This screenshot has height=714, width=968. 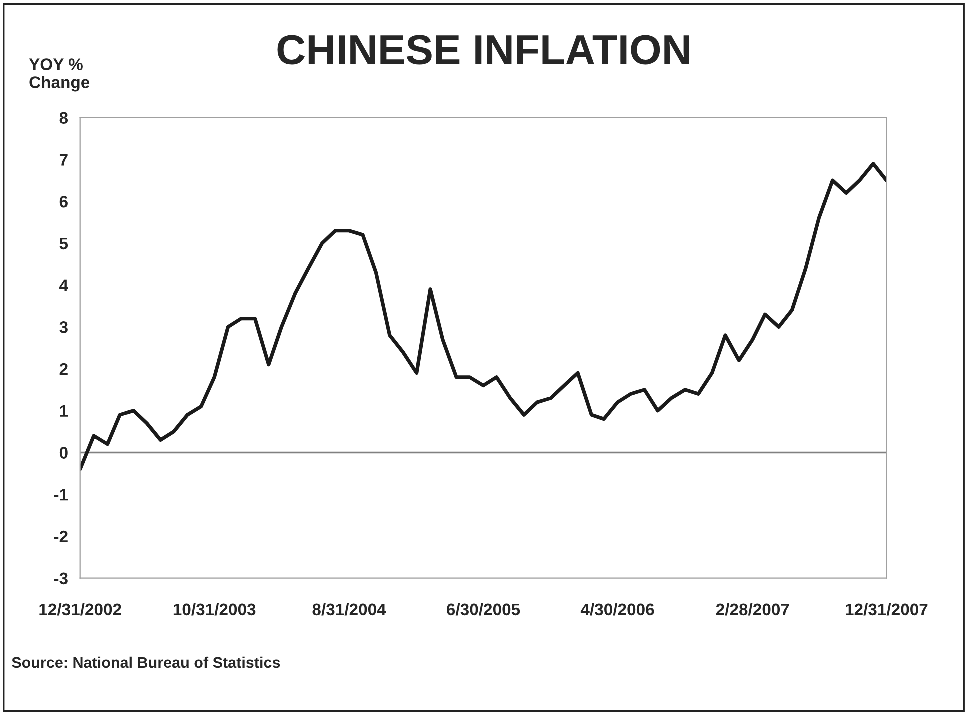 What do you see at coordinates (64, 160) in the screenshot?
I see `y-tick-label: 7` at bounding box center [64, 160].